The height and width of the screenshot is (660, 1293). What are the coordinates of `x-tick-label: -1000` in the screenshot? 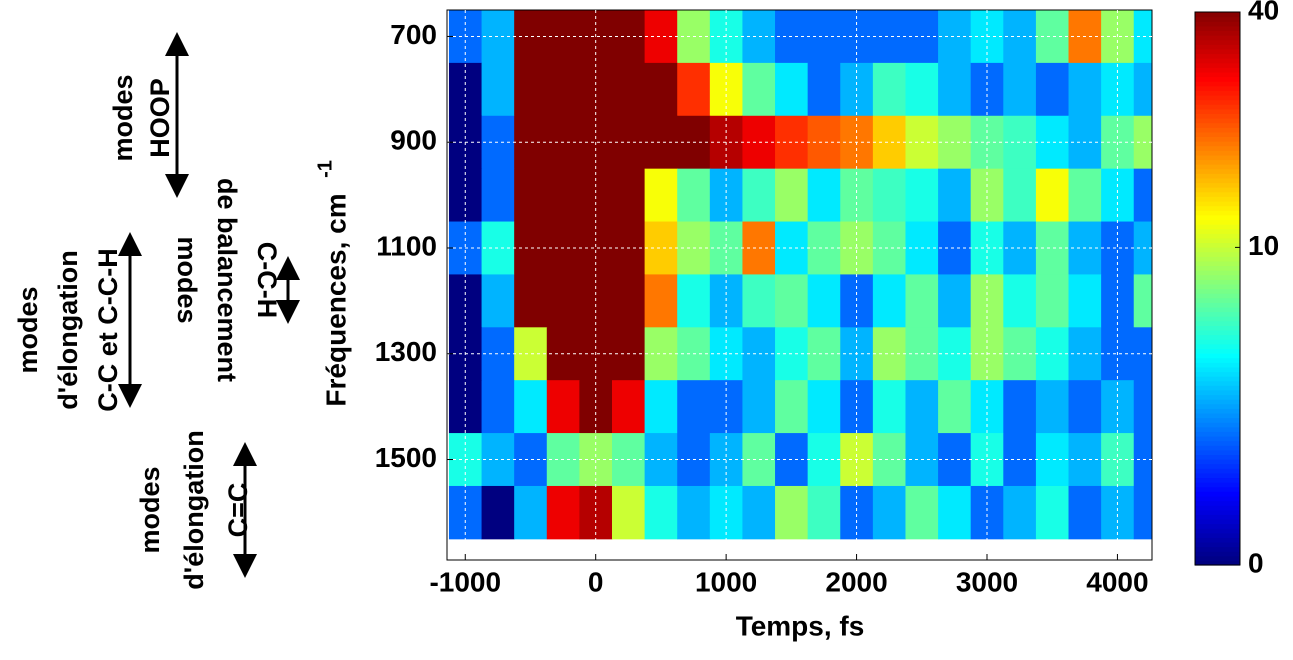 It's located at (465, 581).